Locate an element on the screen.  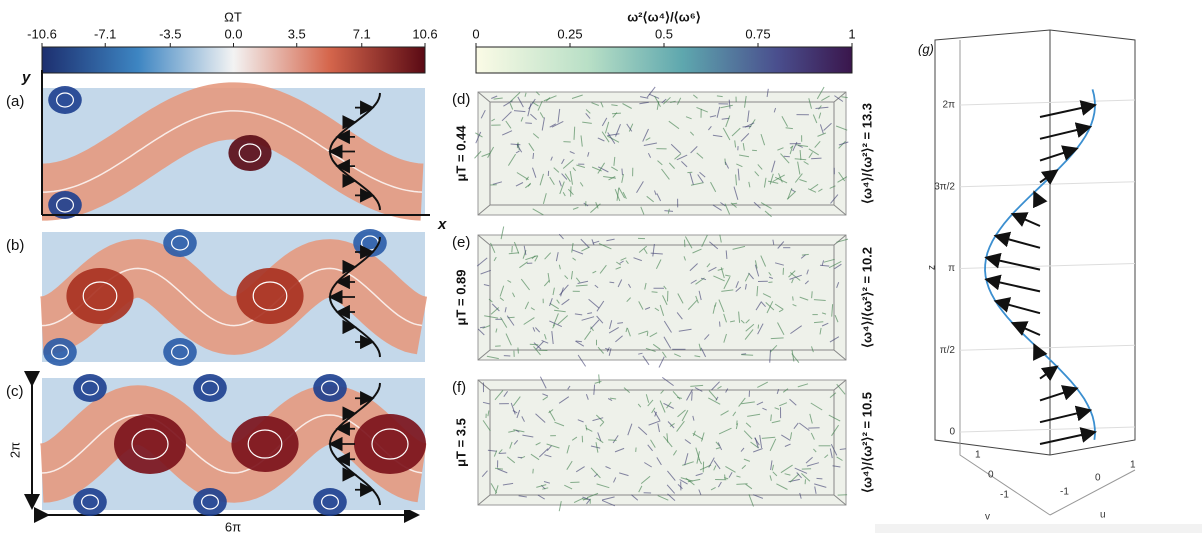
vortex is located at coordinates (330, 388).